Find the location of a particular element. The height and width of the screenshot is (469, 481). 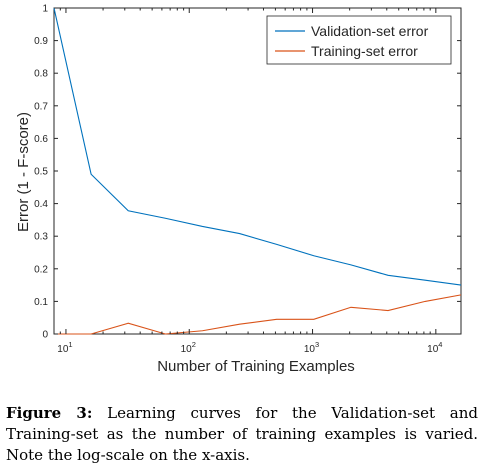

y-tick-label: 0.1 is located at coordinates (41, 302).